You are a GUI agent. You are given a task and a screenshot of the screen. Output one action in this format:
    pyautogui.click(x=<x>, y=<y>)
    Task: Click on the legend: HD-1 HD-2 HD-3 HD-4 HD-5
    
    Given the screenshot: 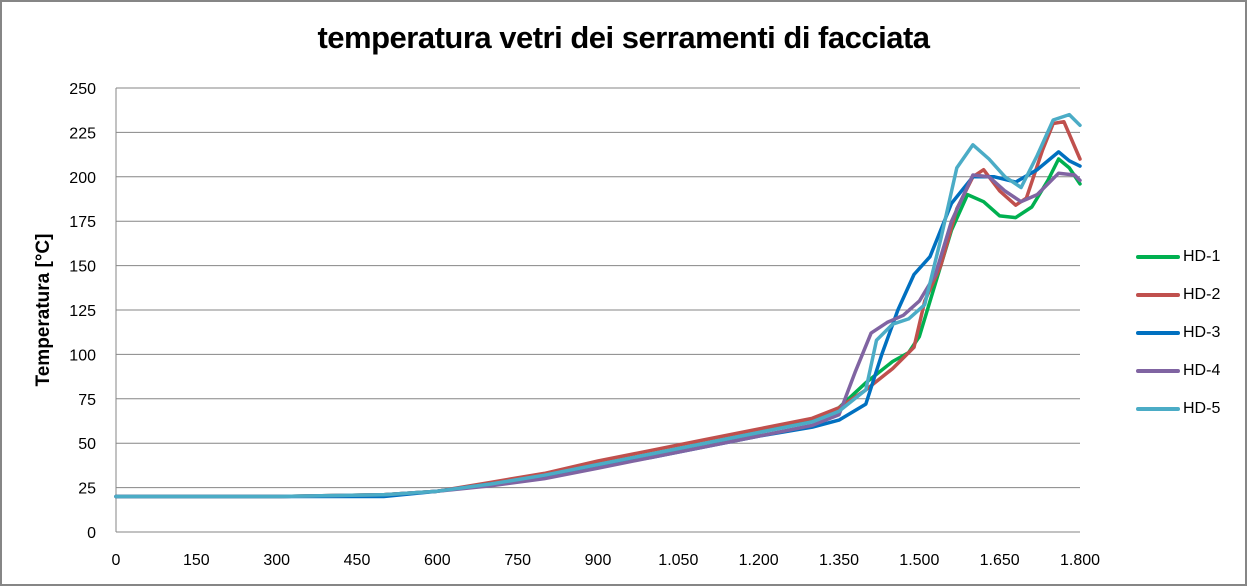 What is the action you would take?
    pyautogui.click(x=1178, y=333)
    